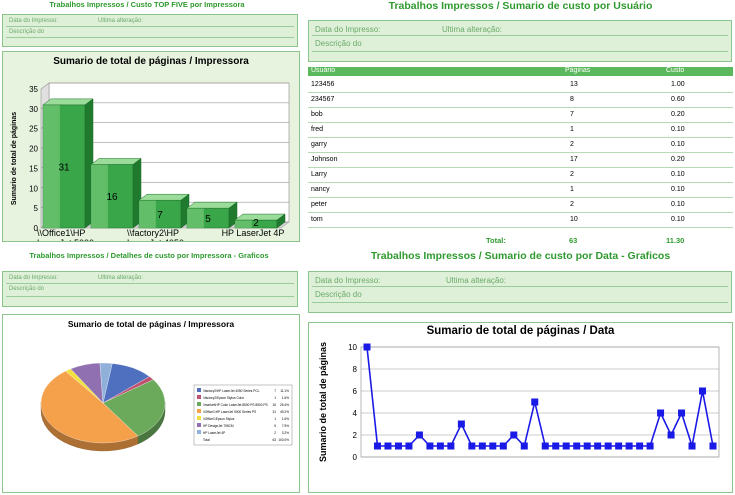  What do you see at coordinates (520, 130) in the screenshot?
I see `table-row: fred 1 0.10` at bounding box center [520, 130].